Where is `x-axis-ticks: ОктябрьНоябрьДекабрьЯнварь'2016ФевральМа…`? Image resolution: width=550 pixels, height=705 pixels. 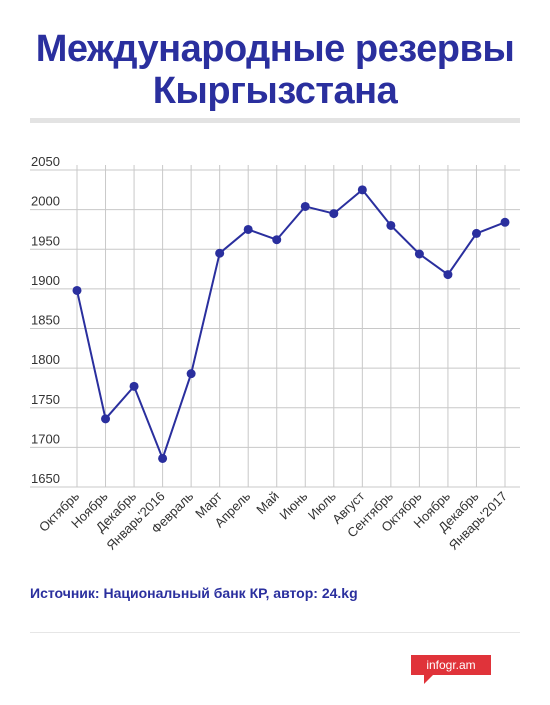
x-axis-ticks: ОктябрьНоябрьДекабрьЯнварь'2016ФевральМа… is located at coordinates (273, 520).